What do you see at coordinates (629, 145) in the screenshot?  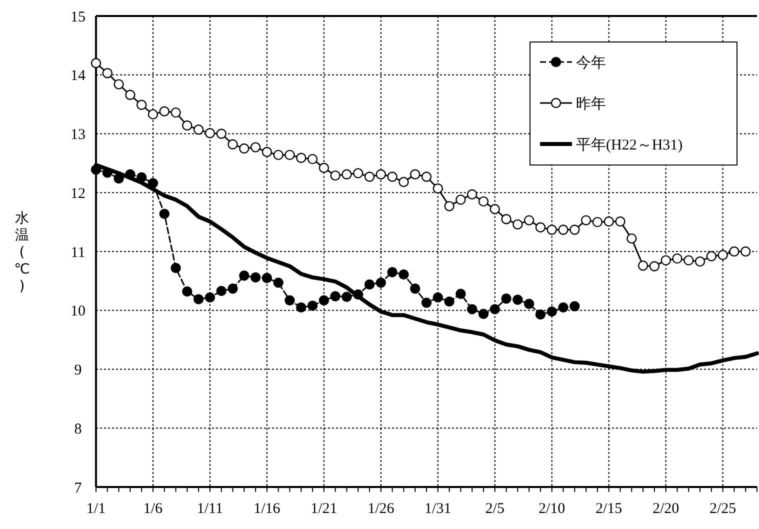 I see `legend-label: 平年(H22～H31)` at bounding box center [629, 145].